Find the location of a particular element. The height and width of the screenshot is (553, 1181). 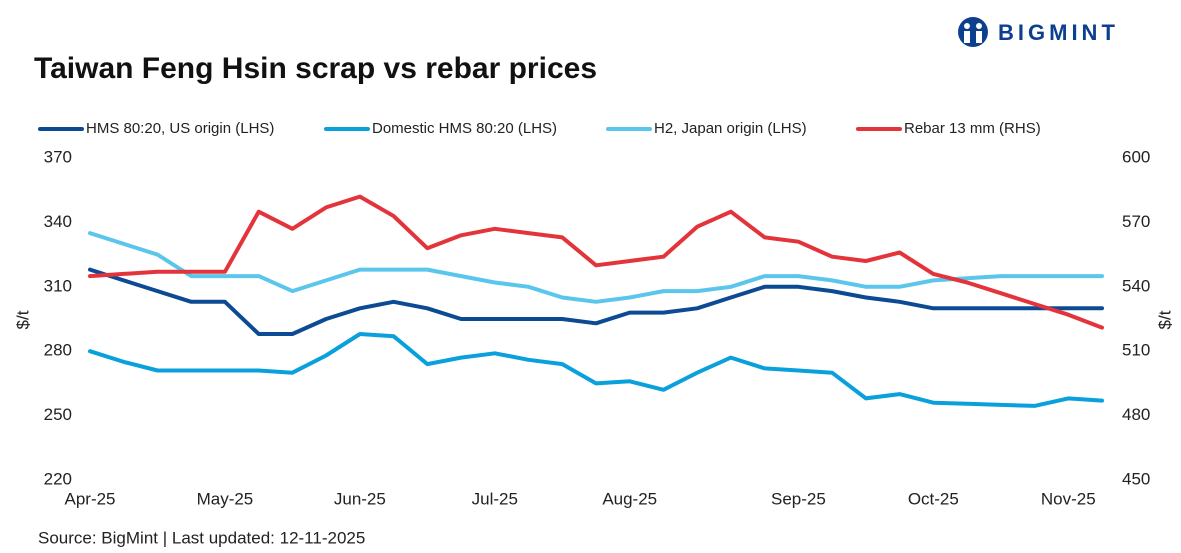

y-tick-label: 220 is located at coordinates (58, 478).